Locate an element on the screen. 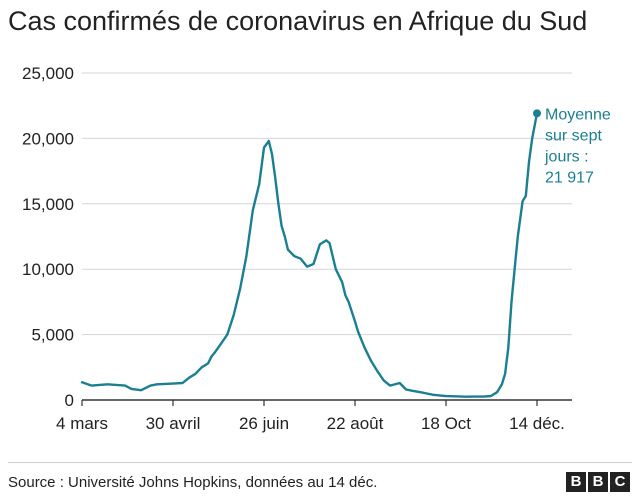  annotation-line: Moyenne is located at coordinates (578, 114).